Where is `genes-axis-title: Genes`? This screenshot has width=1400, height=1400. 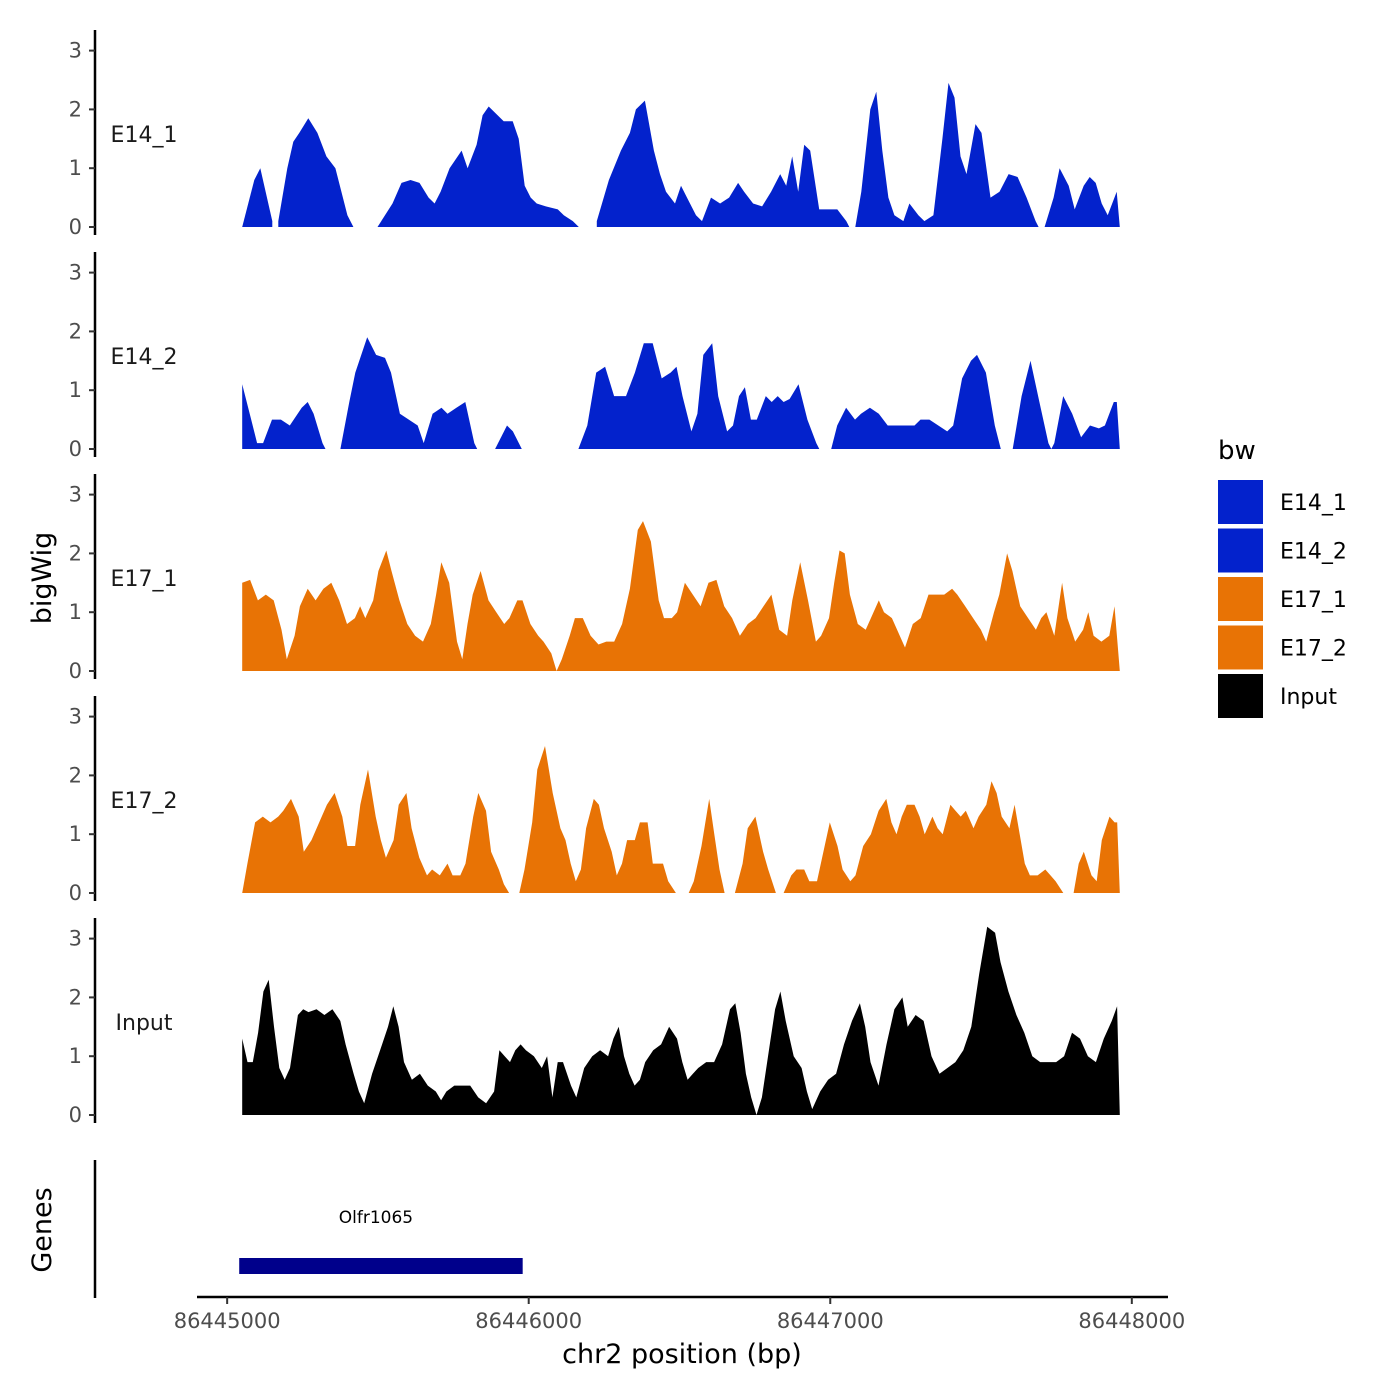
genes-axis-title: Genes is located at coordinates (42, 1229).